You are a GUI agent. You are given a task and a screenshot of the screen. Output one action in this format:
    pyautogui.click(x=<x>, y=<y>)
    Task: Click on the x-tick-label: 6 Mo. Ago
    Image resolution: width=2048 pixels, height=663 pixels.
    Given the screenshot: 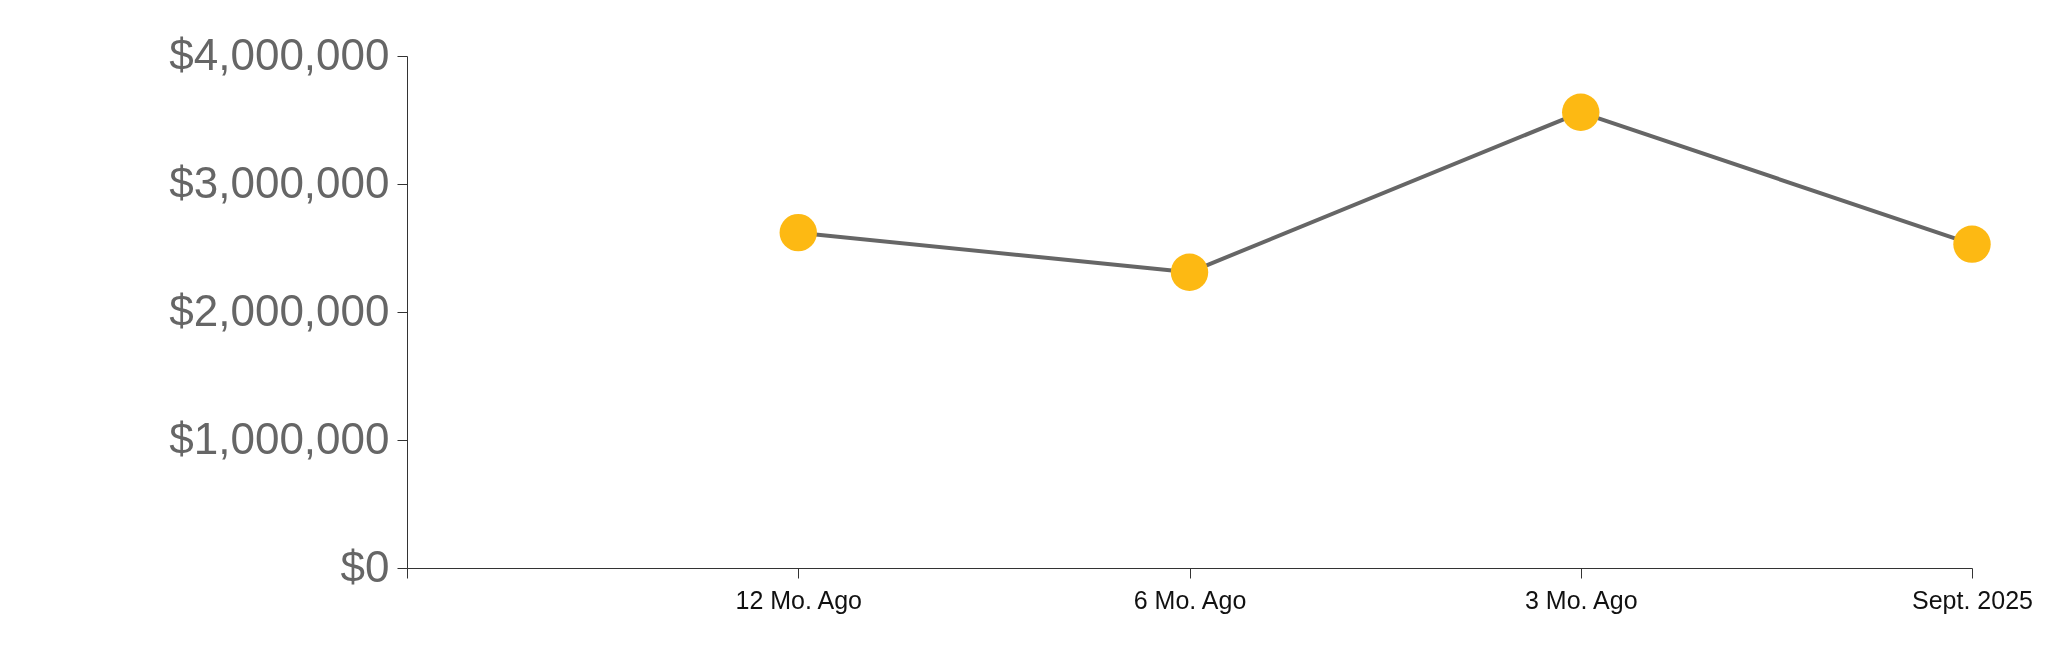 What is the action you would take?
    pyautogui.click(x=1190, y=599)
    